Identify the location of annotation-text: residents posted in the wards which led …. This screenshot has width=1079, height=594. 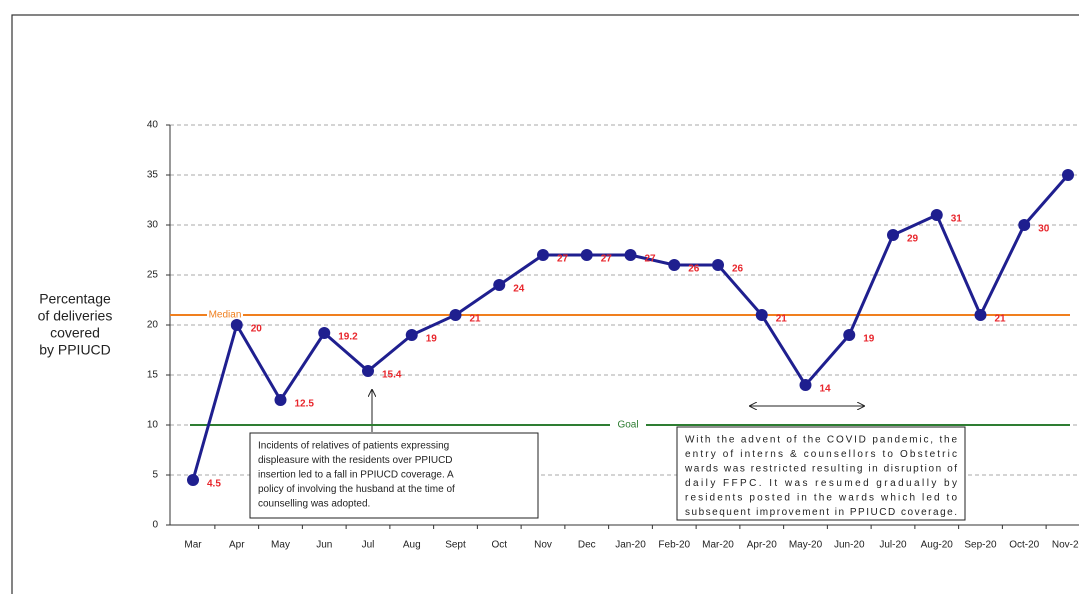
(821, 498).